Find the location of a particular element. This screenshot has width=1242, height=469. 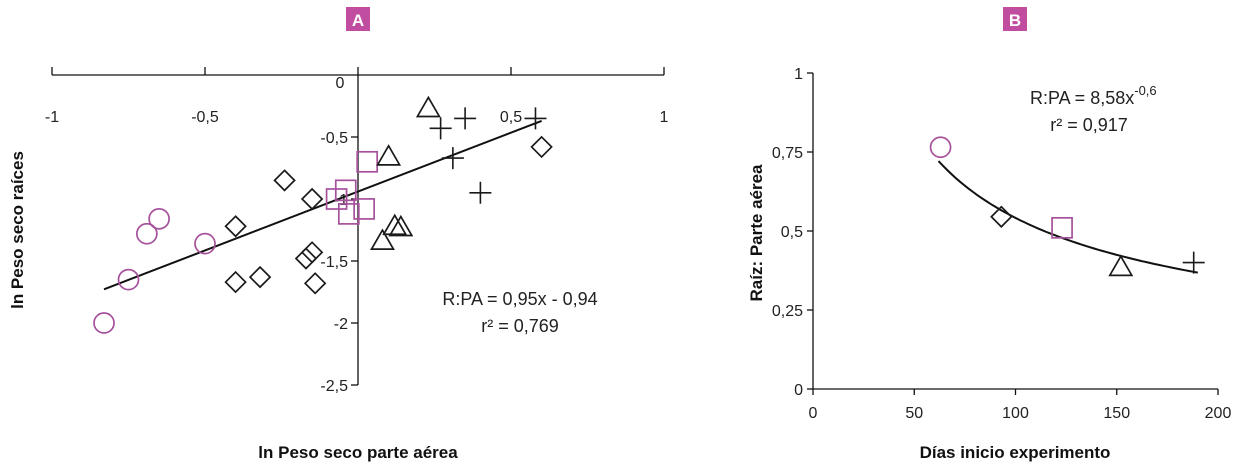

panel-a-fit-line is located at coordinates (322, 205).